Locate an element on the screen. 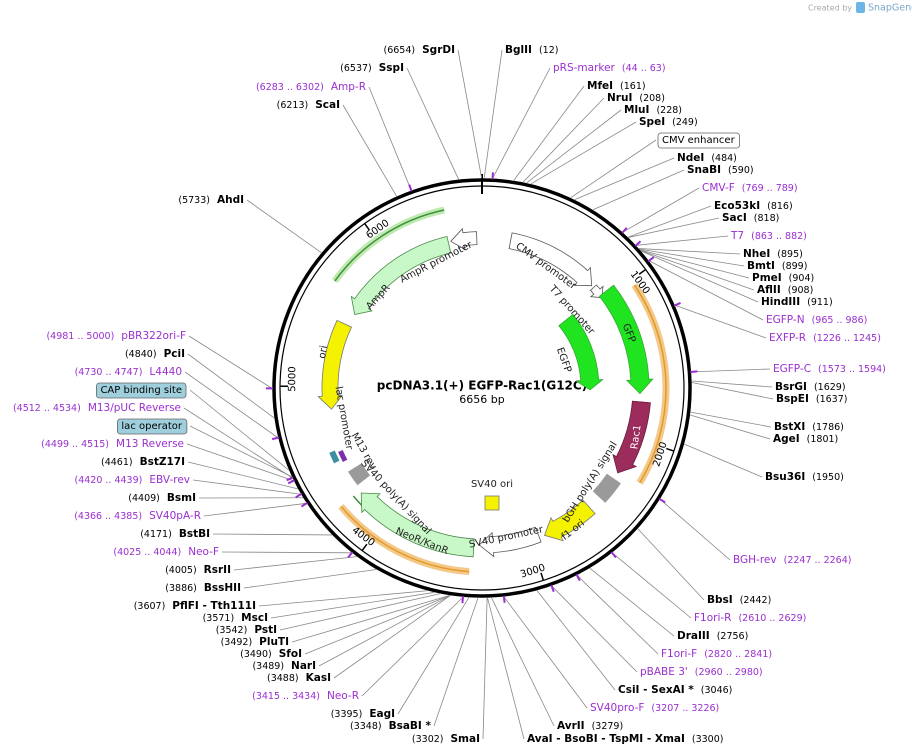  label-name: PluTI is located at coordinates (274, 642).